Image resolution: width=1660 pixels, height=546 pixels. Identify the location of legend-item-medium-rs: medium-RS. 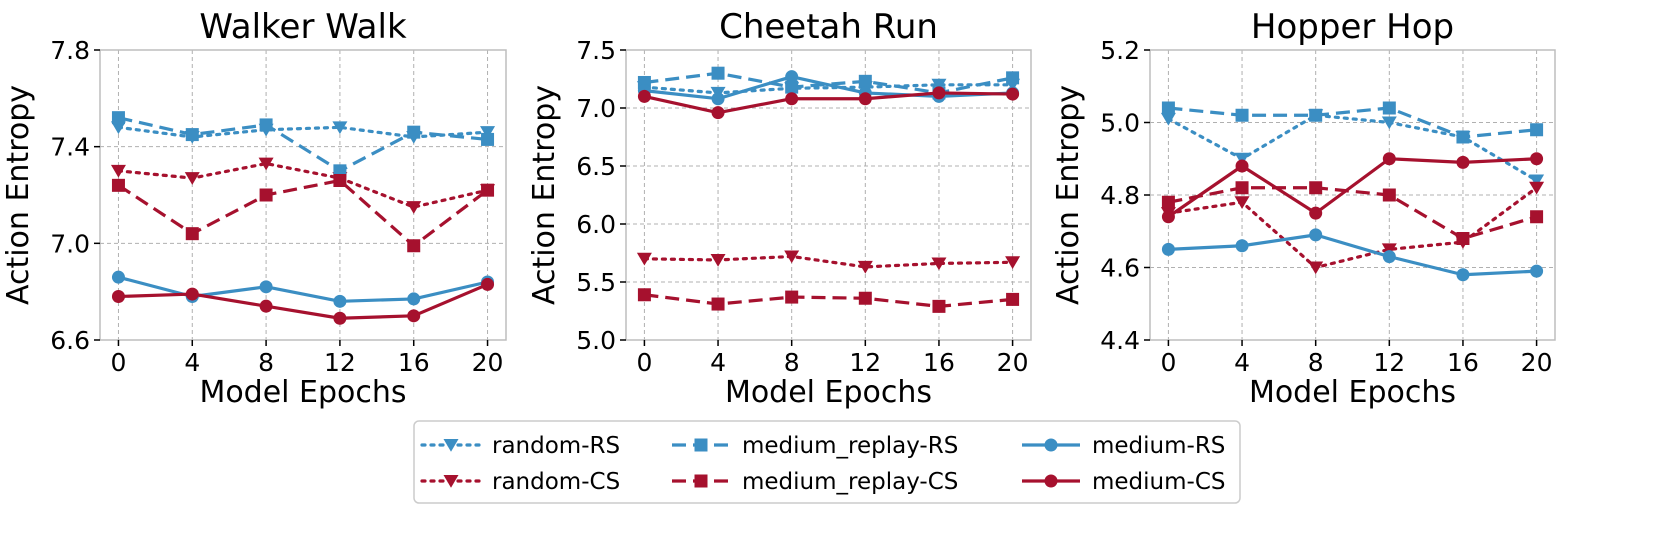
(1123, 446).